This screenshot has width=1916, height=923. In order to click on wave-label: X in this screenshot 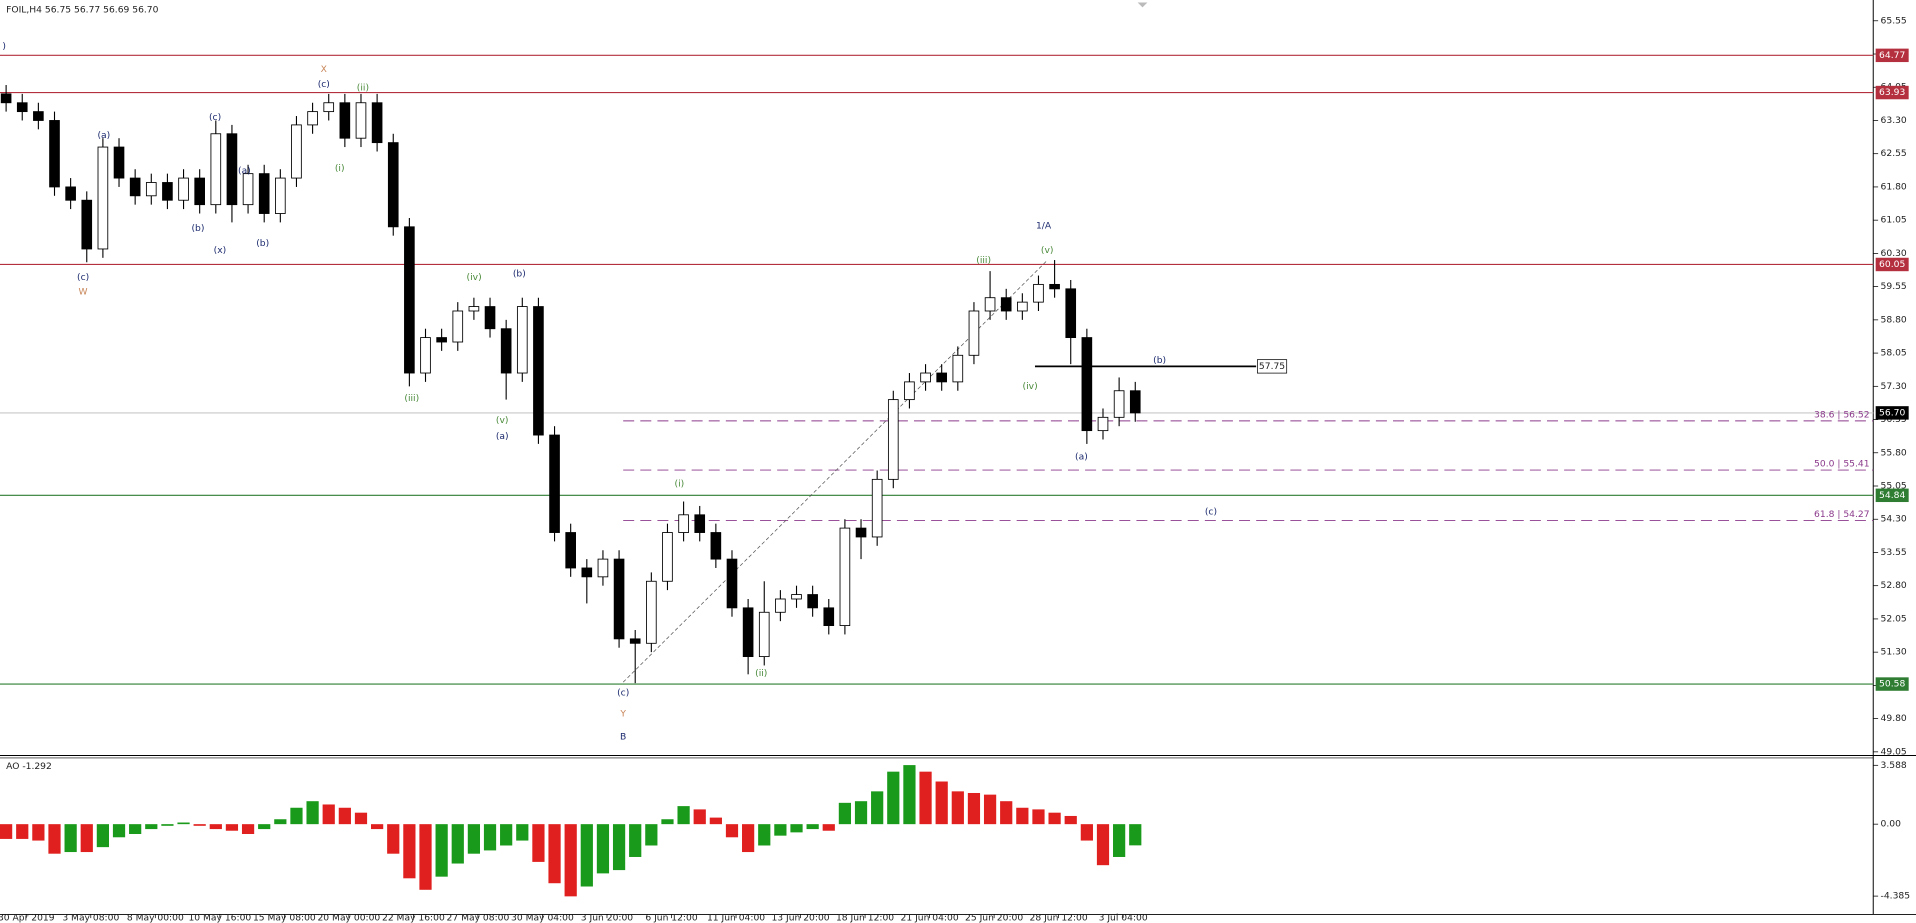, I will do `click(324, 69)`.